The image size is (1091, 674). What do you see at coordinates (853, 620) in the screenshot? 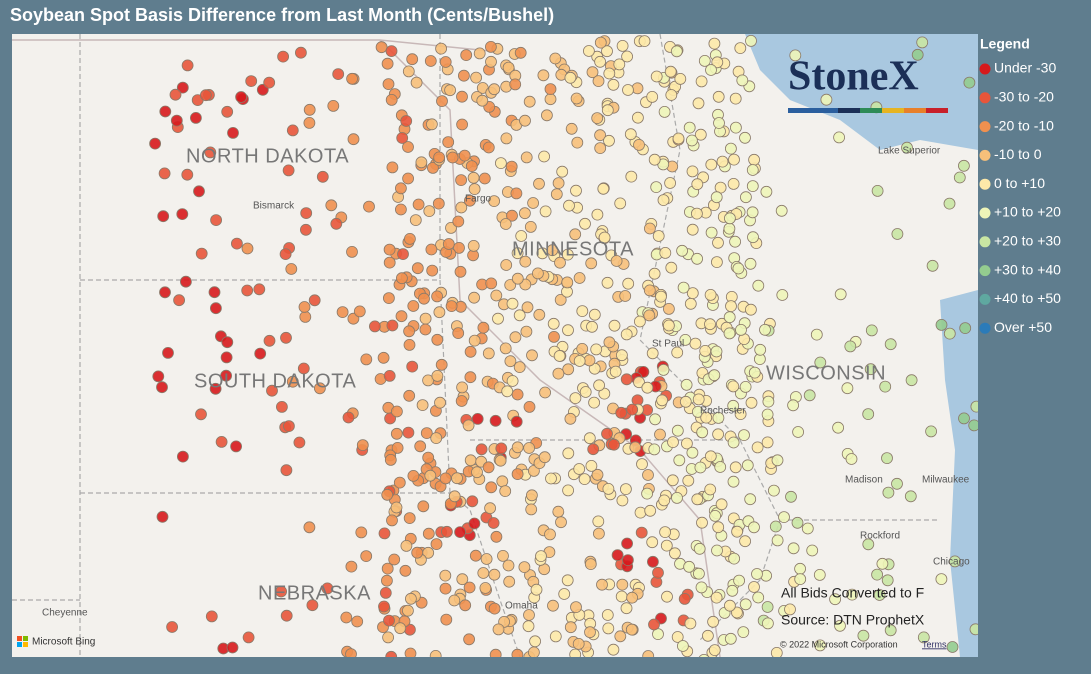
I see `note: Source: DTN ProphetX` at bounding box center [853, 620].